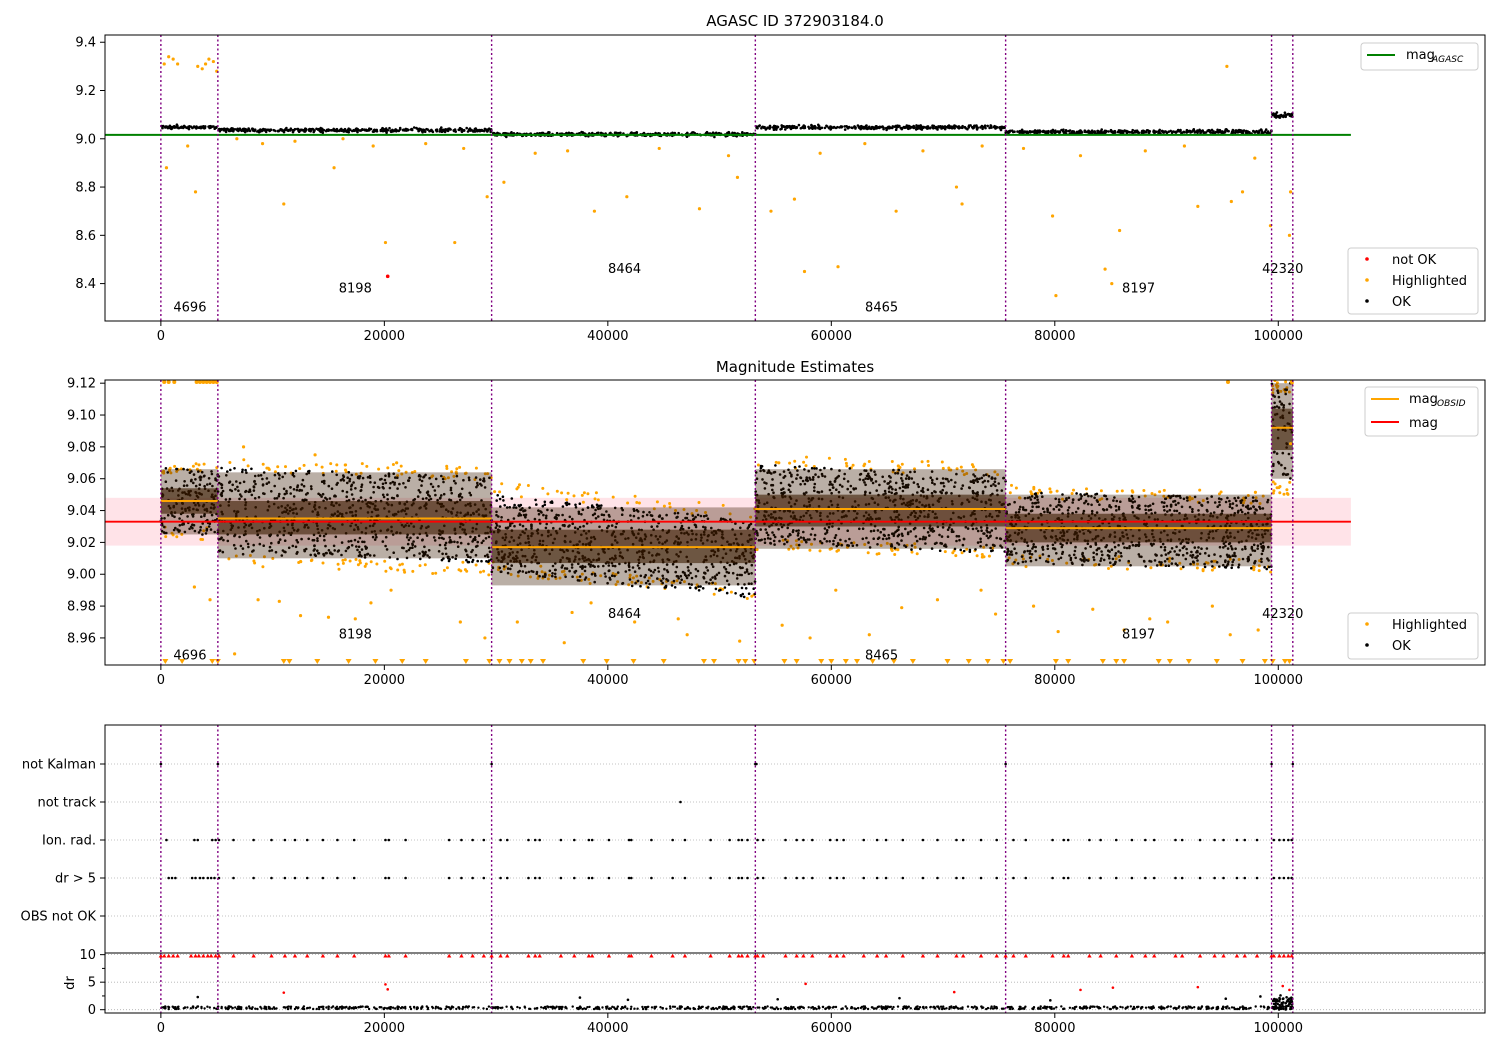 This screenshot has height=1050, width=1500. I want to click on agasc-obsid-label-8464: 8464, so click(624, 269).